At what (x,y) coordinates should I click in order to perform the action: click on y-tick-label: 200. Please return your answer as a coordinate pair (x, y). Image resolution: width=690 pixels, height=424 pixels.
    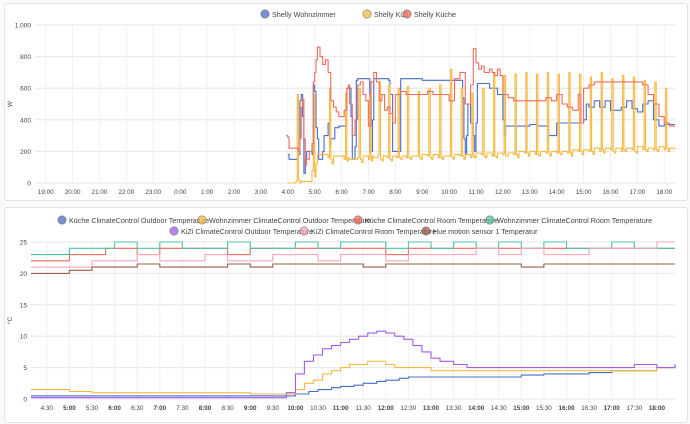
    Looking at the image, I should click on (25, 152).